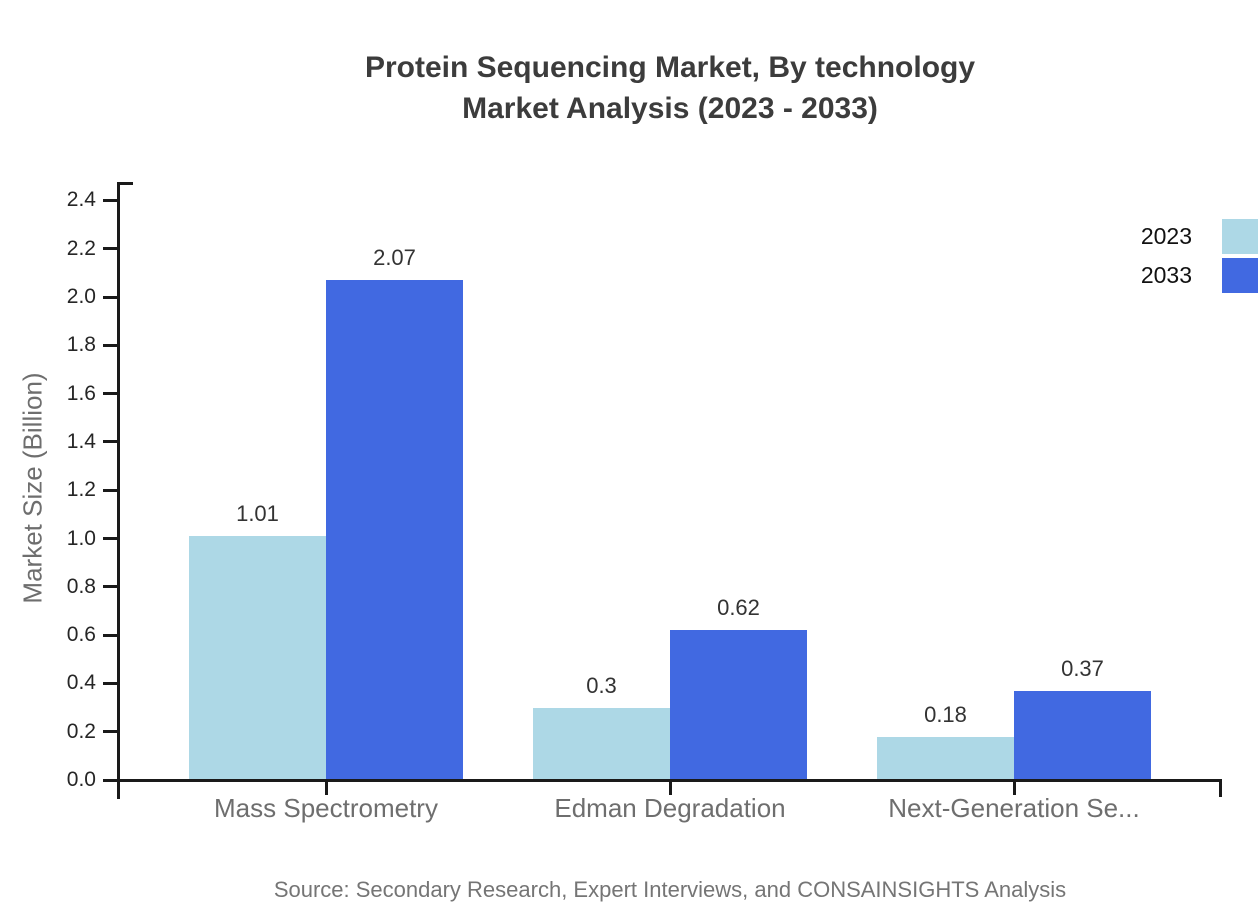 The image size is (1260, 920). What do you see at coordinates (670, 808) in the screenshot?
I see `category-label: Edman Degradation` at bounding box center [670, 808].